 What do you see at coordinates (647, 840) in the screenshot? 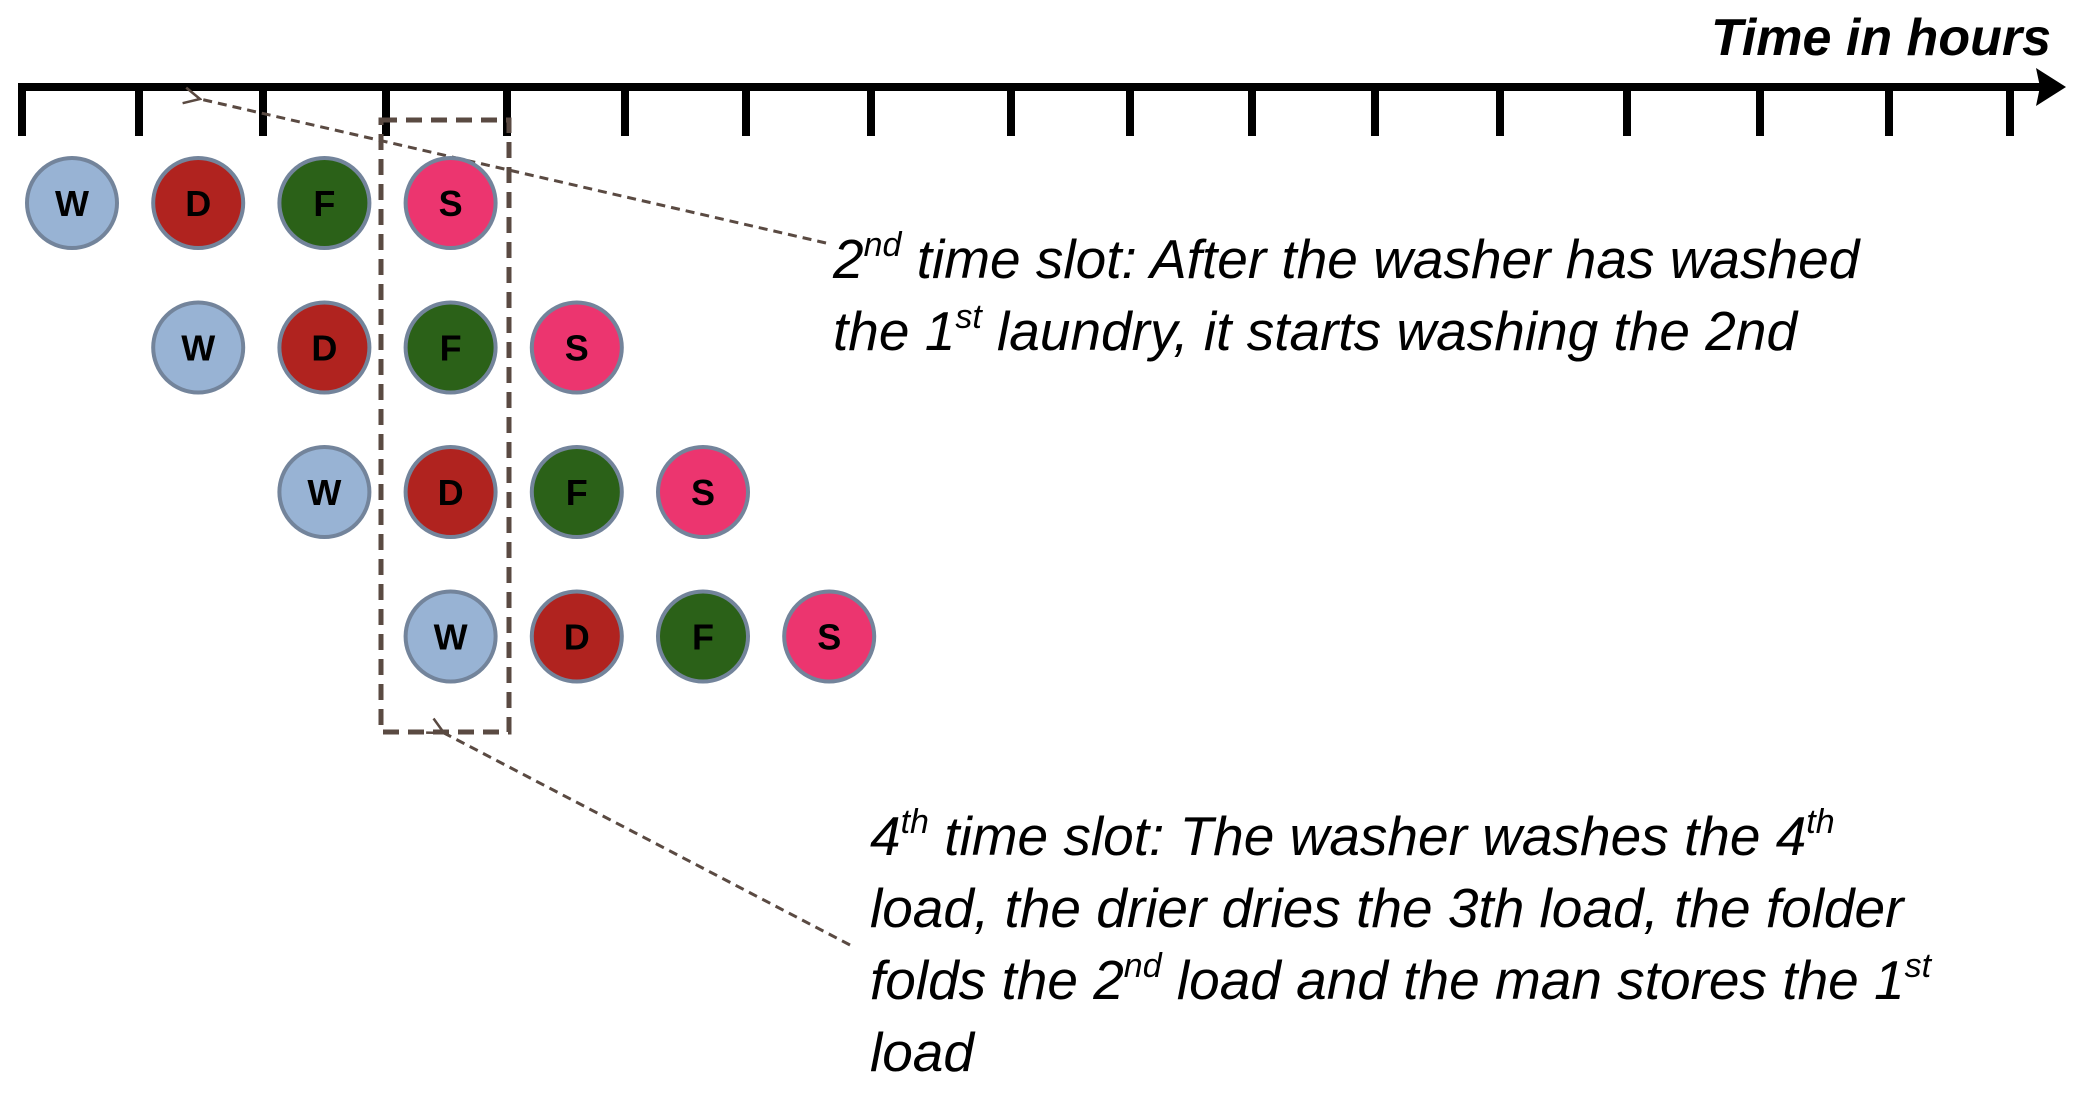
I see `bottom-callout-arrow` at bounding box center [647, 840].